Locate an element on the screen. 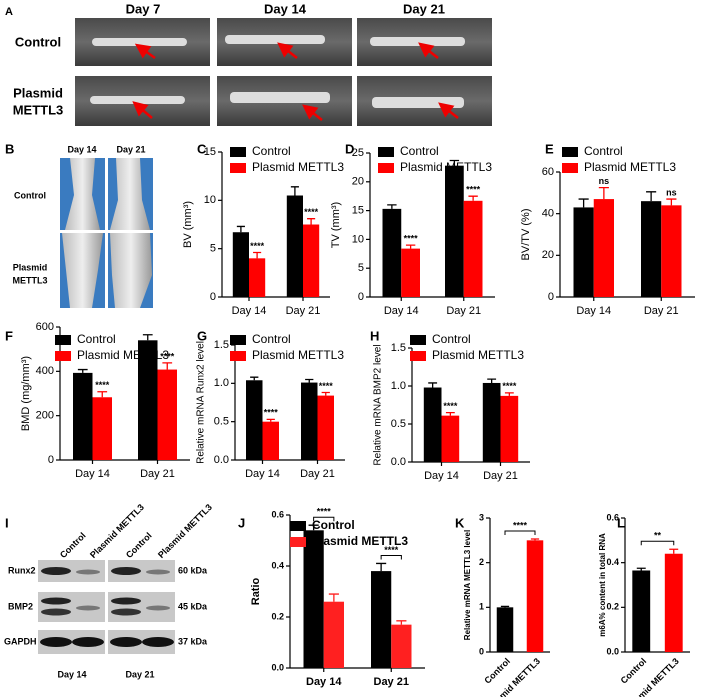  y-axis-label: BV (mm³) is located at coordinates (188, 224).